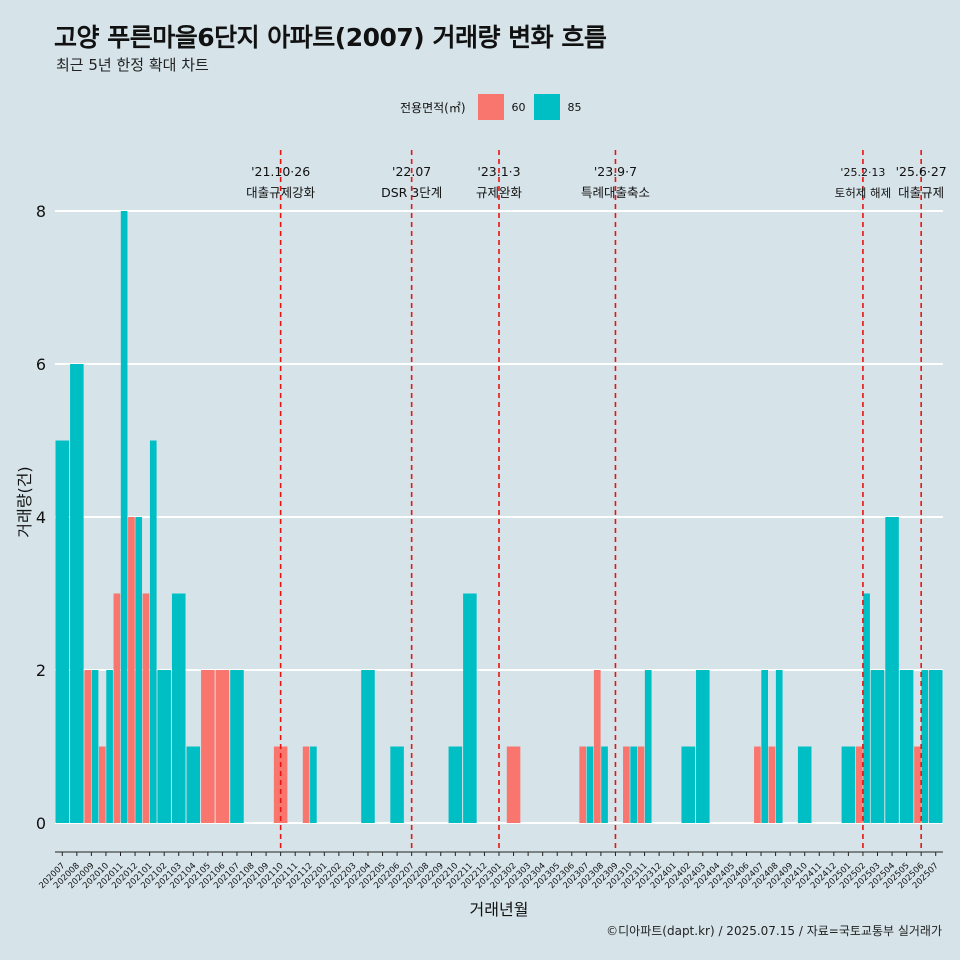  What do you see at coordinates (518, 107) in the screenshot?
I see `legend-label-60: 60` at bounding box center [518, 107].